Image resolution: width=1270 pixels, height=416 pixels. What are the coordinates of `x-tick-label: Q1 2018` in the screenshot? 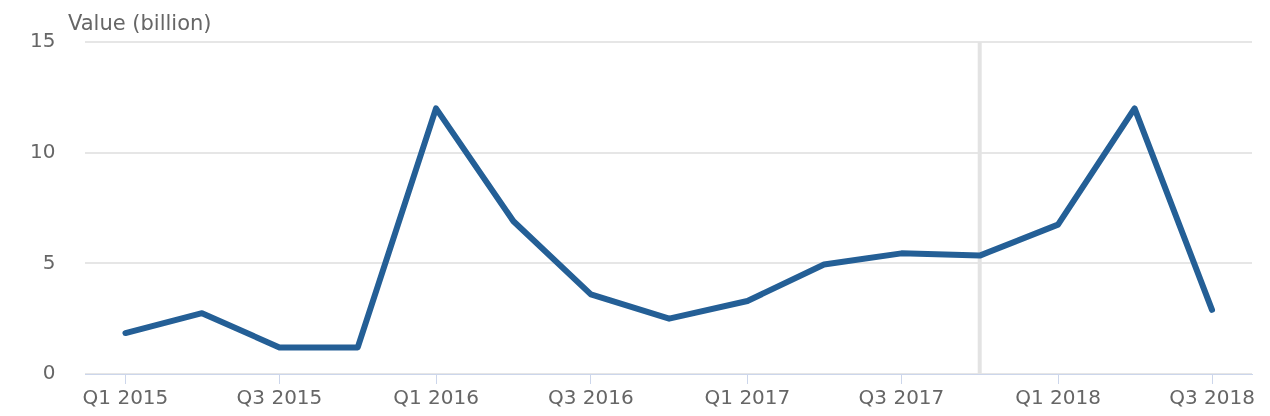 It's located at (1058, 397).